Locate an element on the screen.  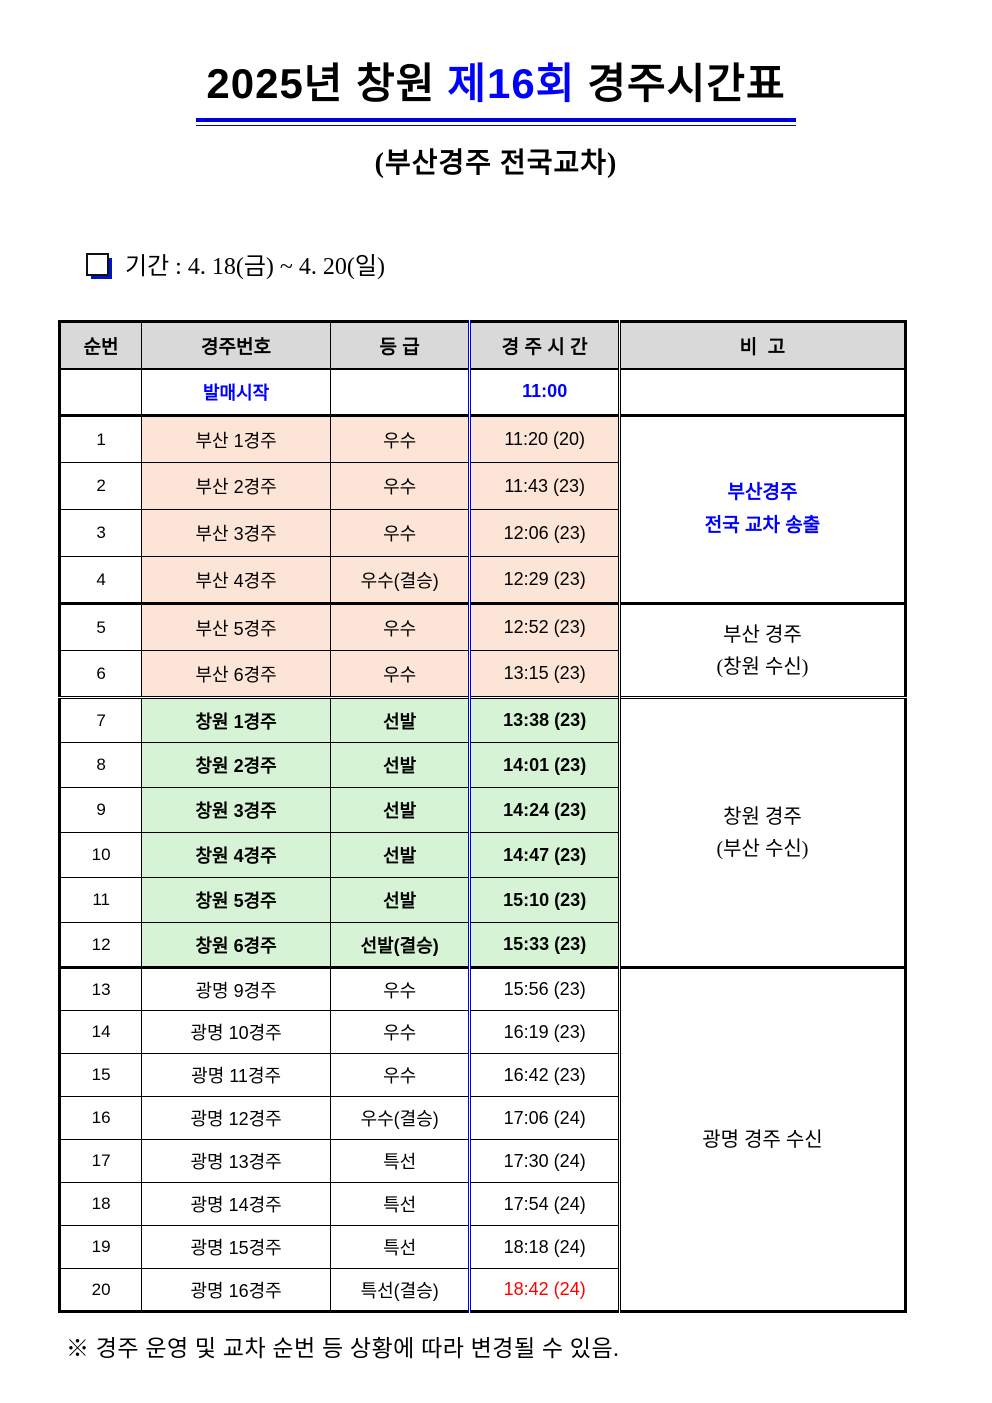
race-cell: 광명 15경주 is located at coordinates (236, 1247).